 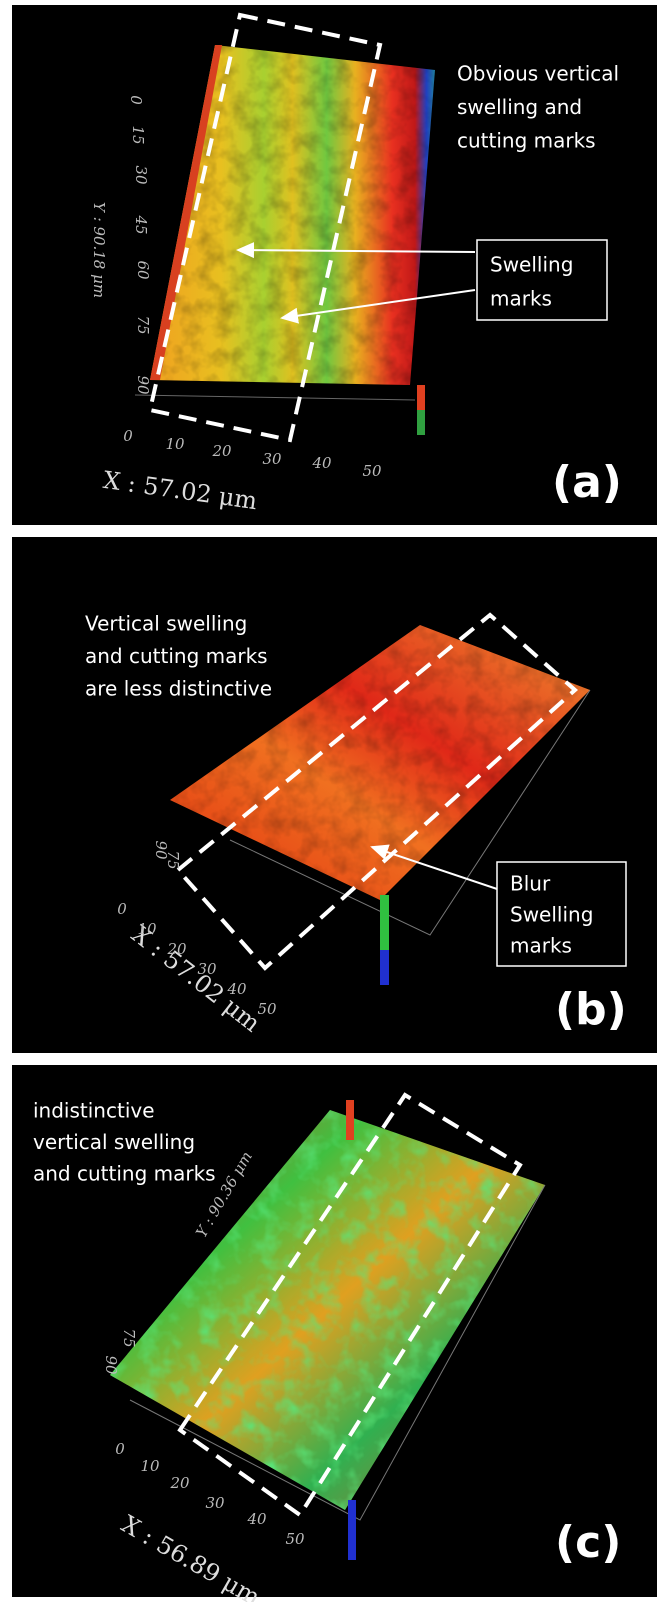 I want to click on annotation: Vertical swelling, so click(x=166, y=624).